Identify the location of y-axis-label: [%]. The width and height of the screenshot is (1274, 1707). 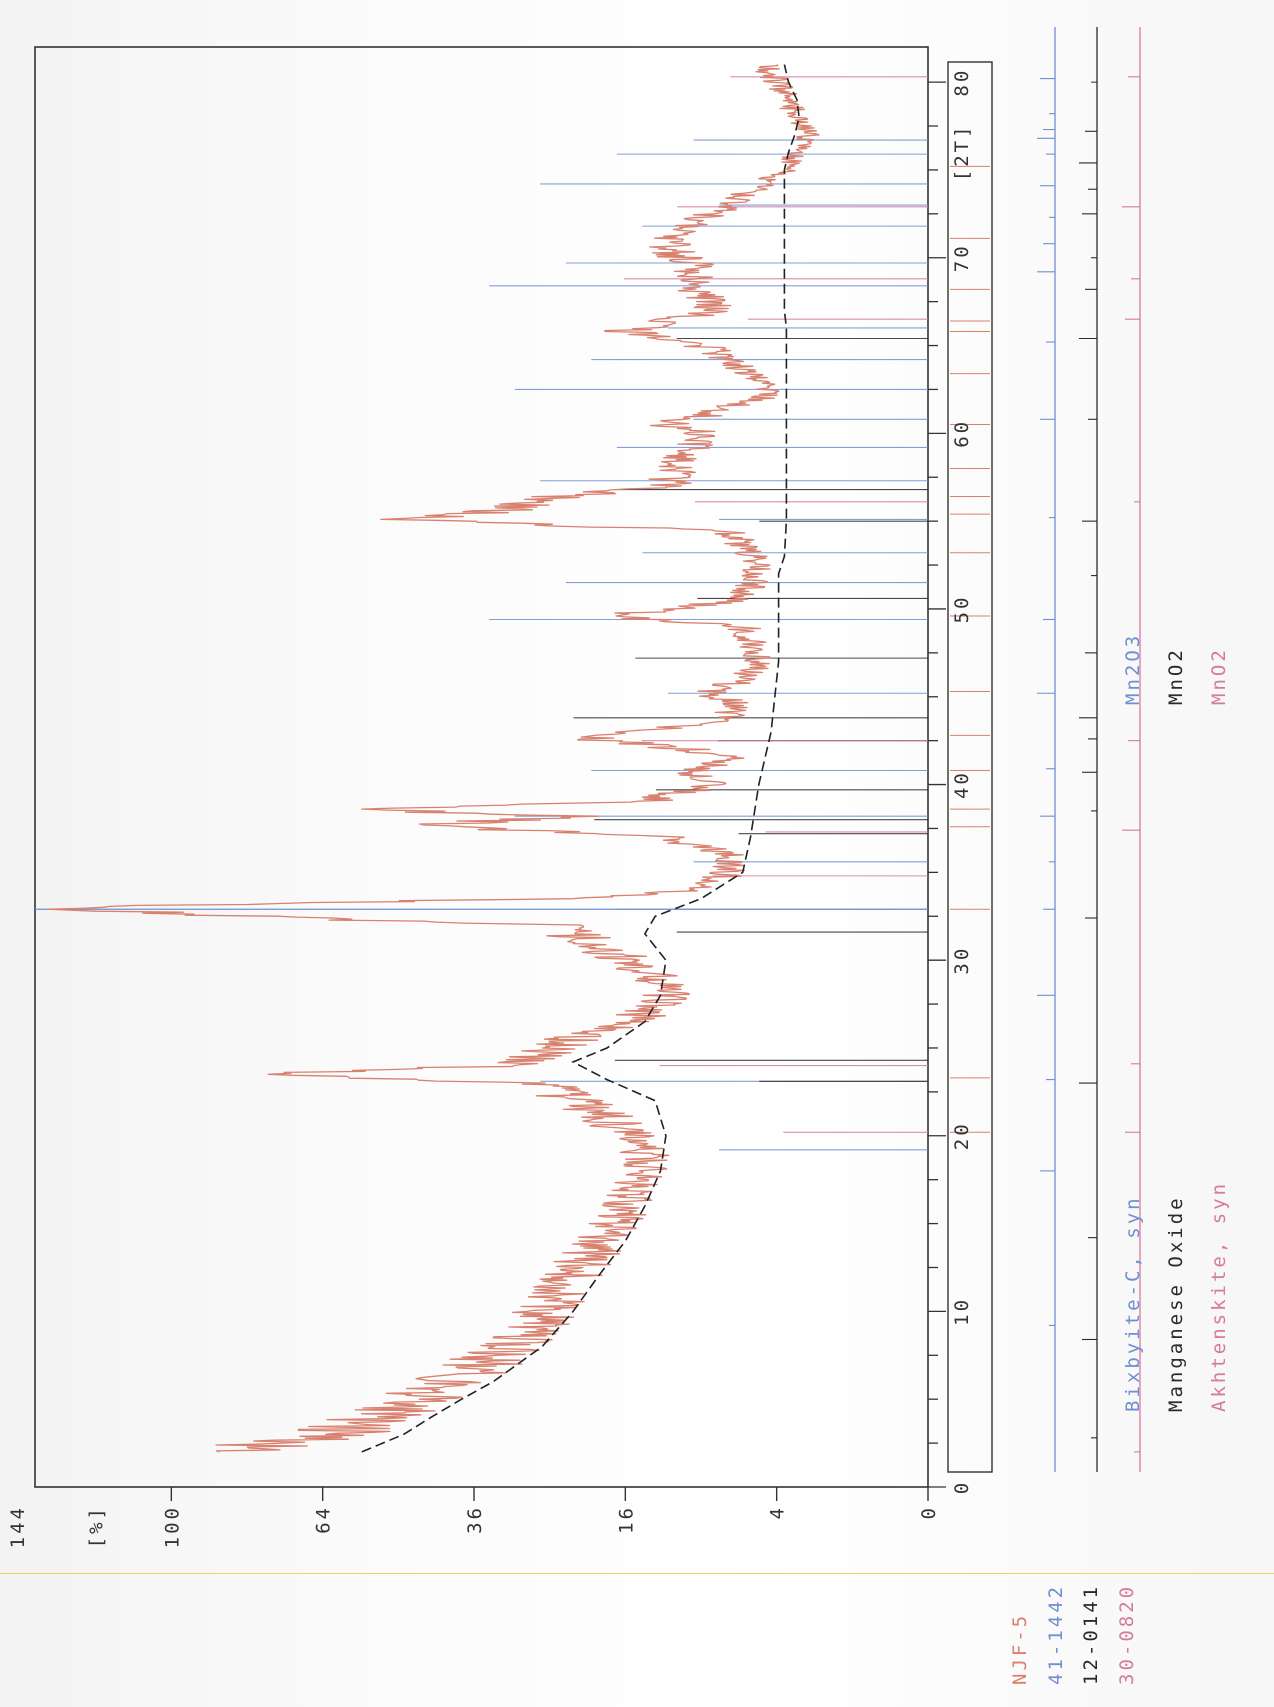
(97, 1526).